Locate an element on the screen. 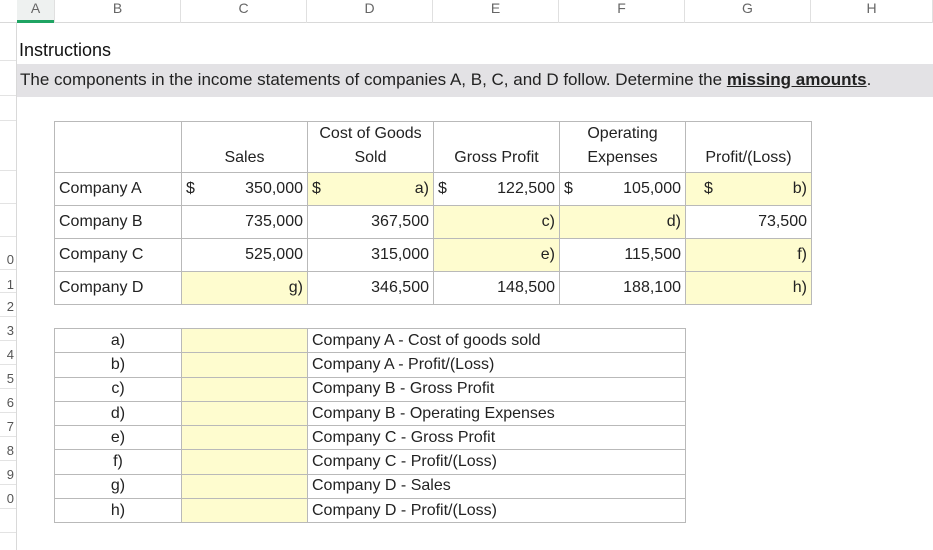  cogs-cell: 315,000 is located at coordinates (370, 255).